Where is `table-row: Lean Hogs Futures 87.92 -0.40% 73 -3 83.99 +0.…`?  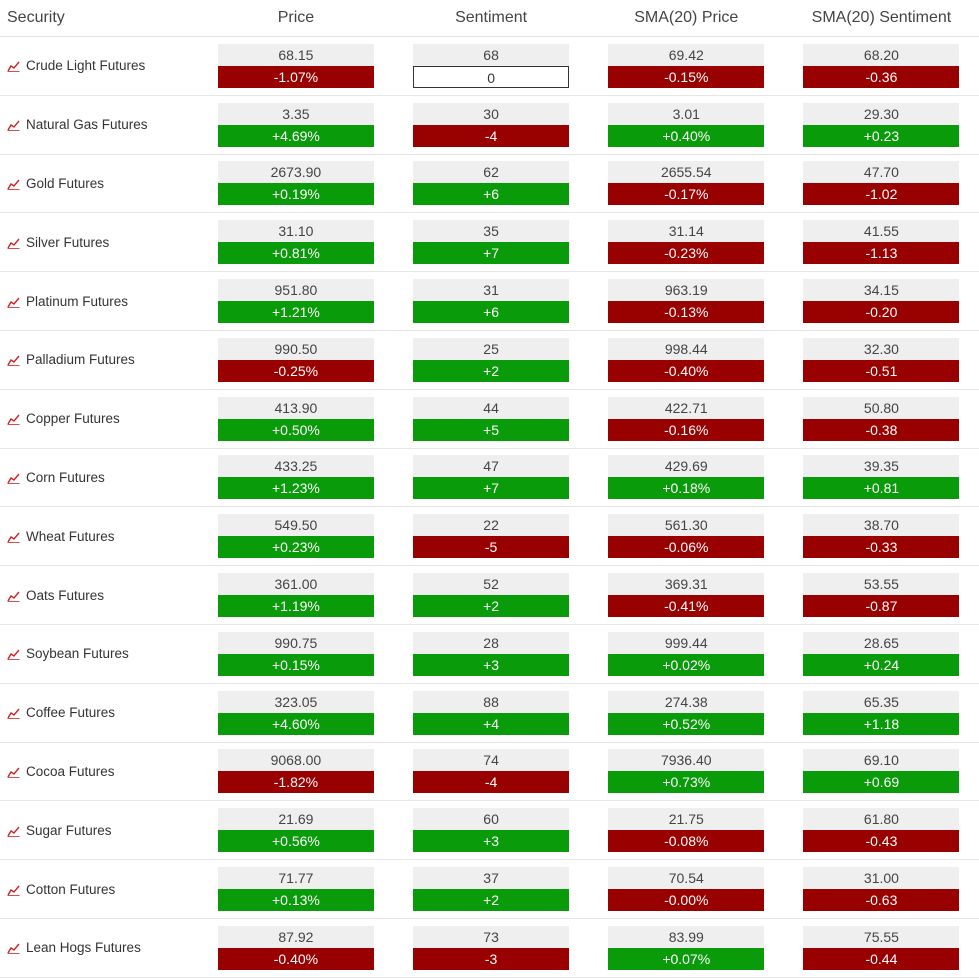
table-row: Lean Hogs Futures 87.92 -0.40% 73 -3 83.99 +0.… is located at coordinates (489, 948).